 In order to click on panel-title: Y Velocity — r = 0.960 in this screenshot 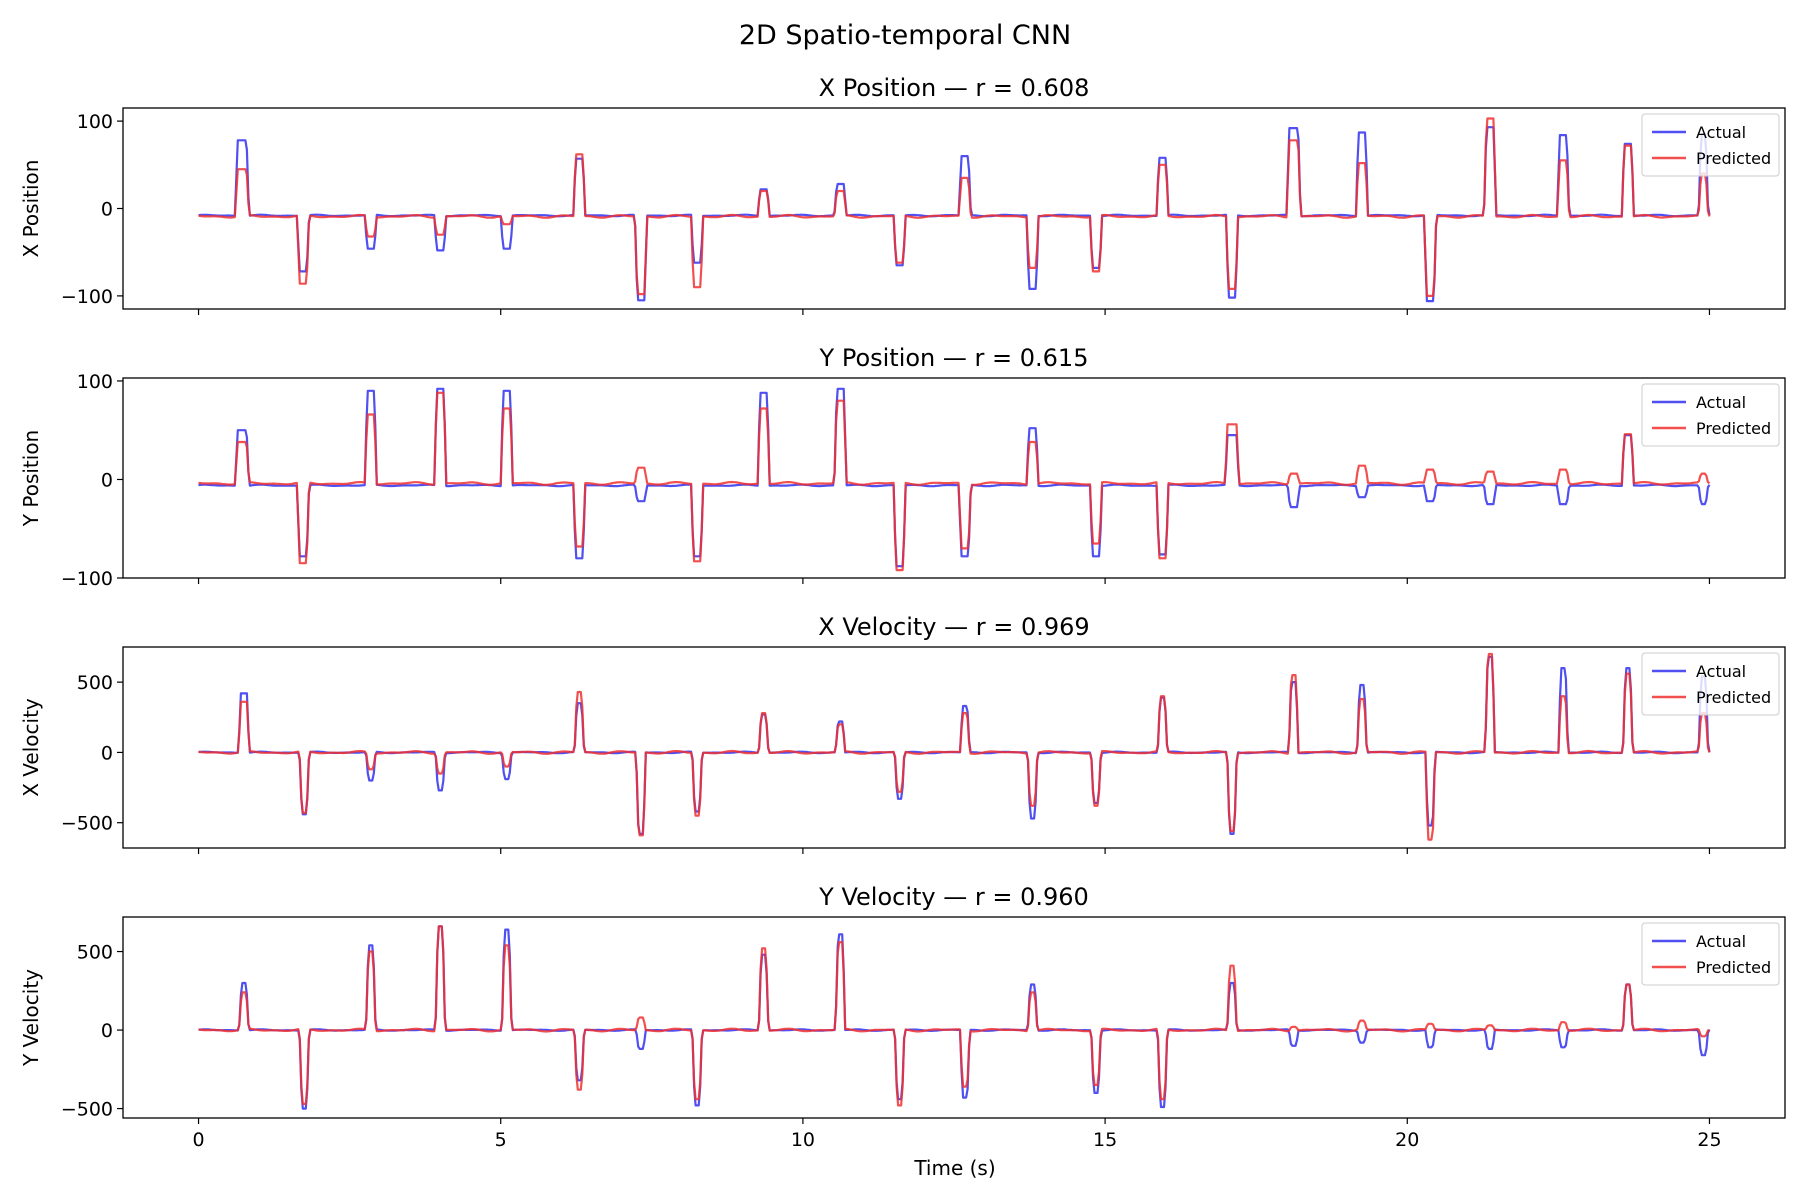, I will do `click(953, 897)`.